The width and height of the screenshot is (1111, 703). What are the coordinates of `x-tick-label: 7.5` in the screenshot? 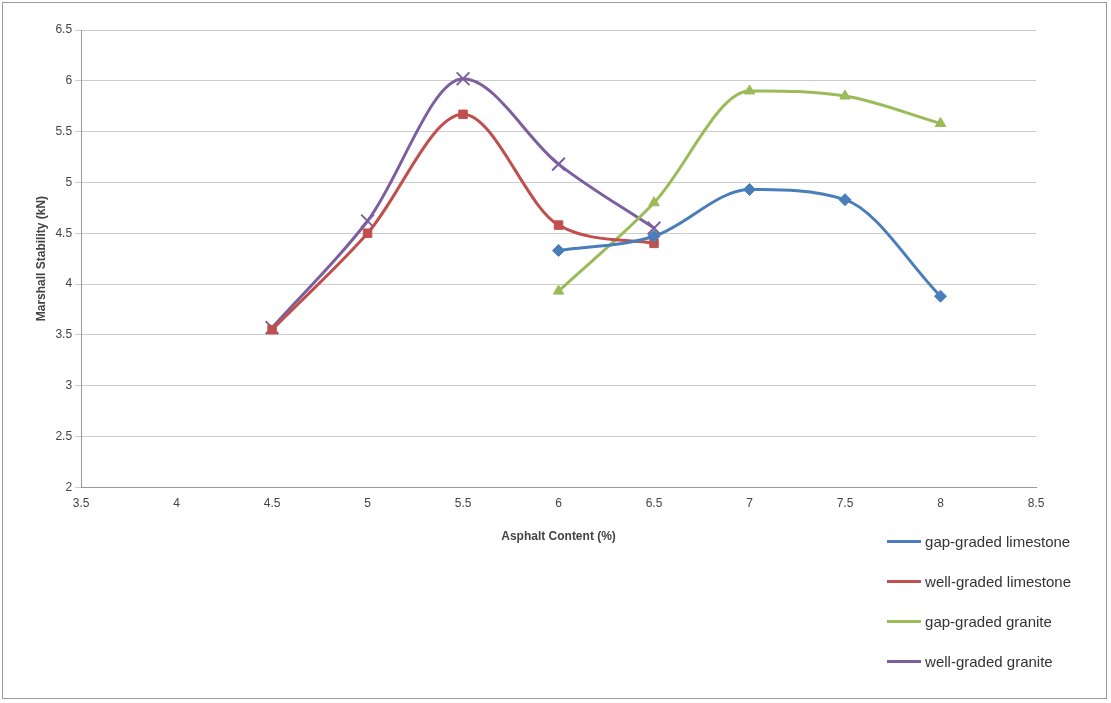 It's located at (845, 502).